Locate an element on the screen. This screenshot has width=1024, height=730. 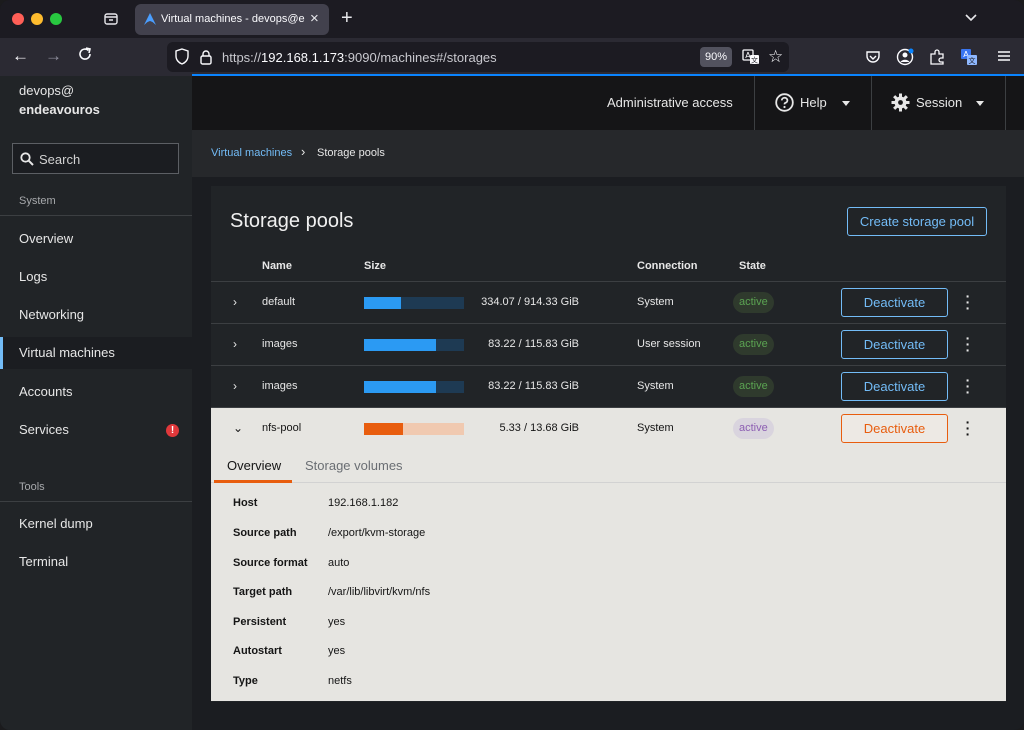
pool-size: 334.07 / 914.33 GiB is located at coordinates (530, 302).